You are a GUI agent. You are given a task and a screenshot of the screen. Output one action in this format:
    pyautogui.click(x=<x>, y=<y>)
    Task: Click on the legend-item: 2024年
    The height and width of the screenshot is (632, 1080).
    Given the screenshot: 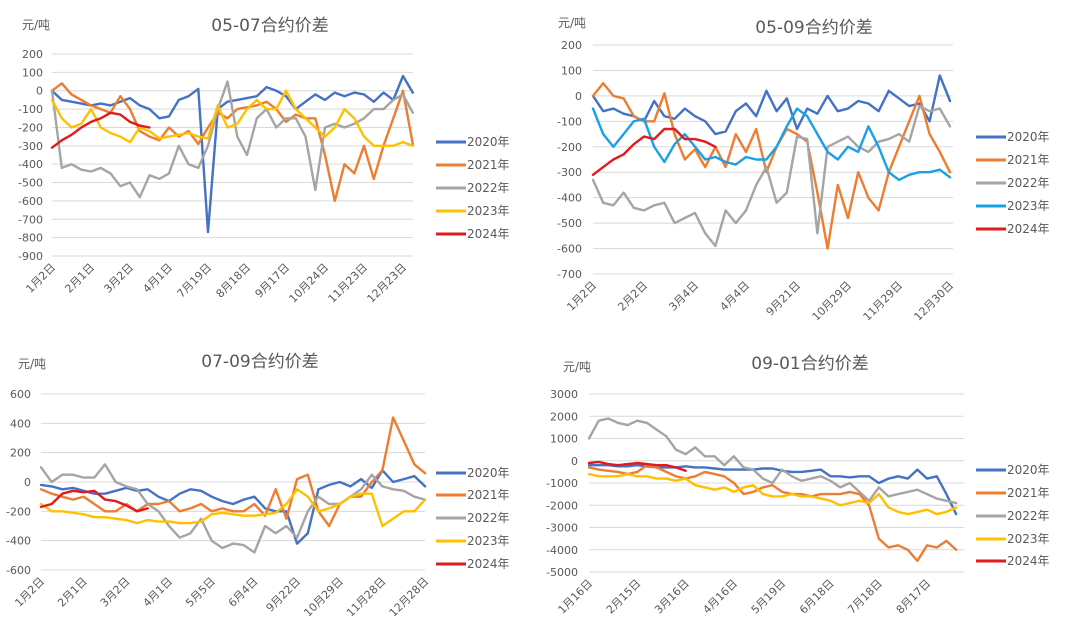 What is the action you would take?
    pyautogui.click(x=1013, y=561)
    